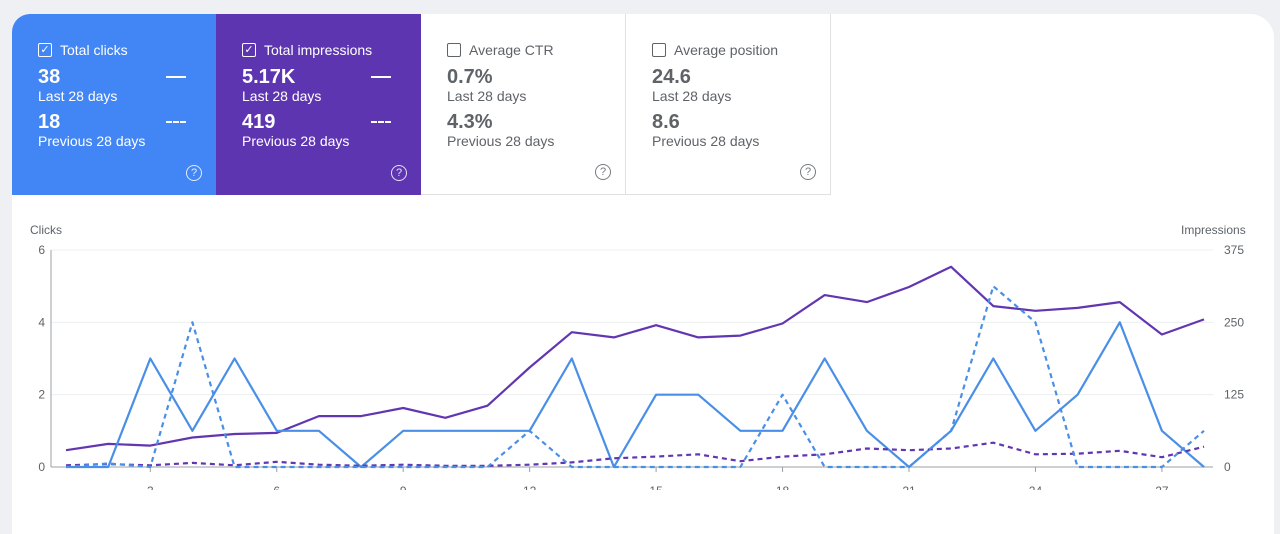 This screenshot has height=534, width=1280. What do you see at coordinates (536, 130) in the screenshot?
I see `previous-metric: 4.3% Previous 28 days` at bounding box center [536, 130].